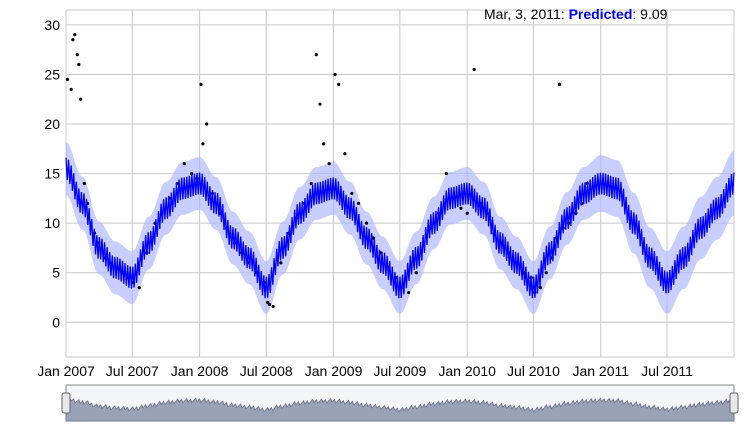 The height and width of the screenshot is (431, 747). What do you see at coordinates (533, 371) in the screenshot?
I see `x-tick-label: Jul 2010` at bounding box center [533, 371].